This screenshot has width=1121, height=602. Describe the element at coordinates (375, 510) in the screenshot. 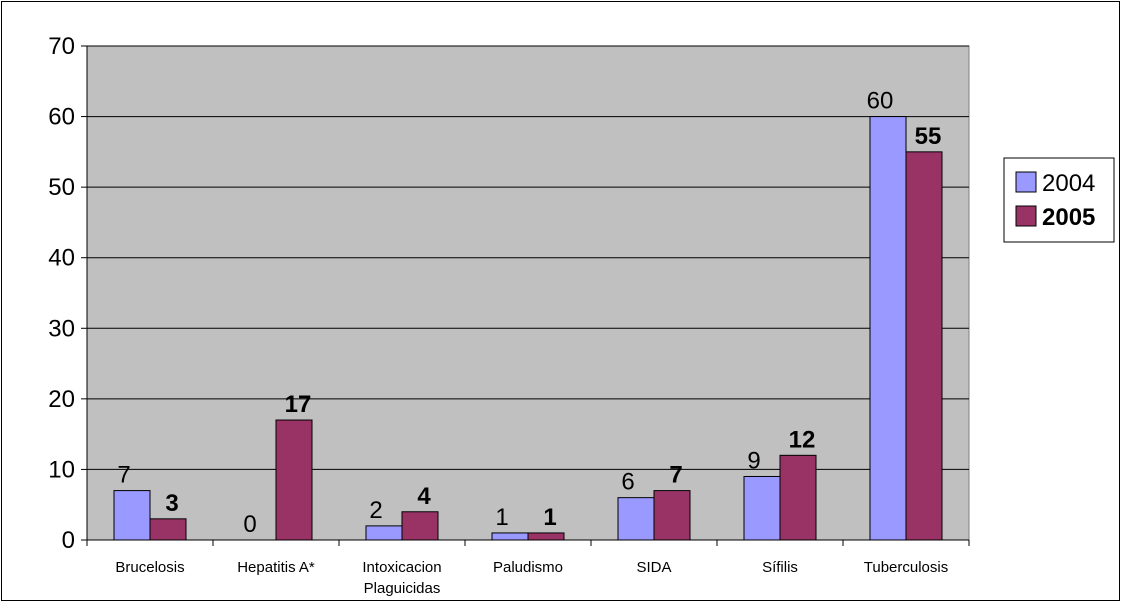

I see `value-label-2004: 2` at that location.